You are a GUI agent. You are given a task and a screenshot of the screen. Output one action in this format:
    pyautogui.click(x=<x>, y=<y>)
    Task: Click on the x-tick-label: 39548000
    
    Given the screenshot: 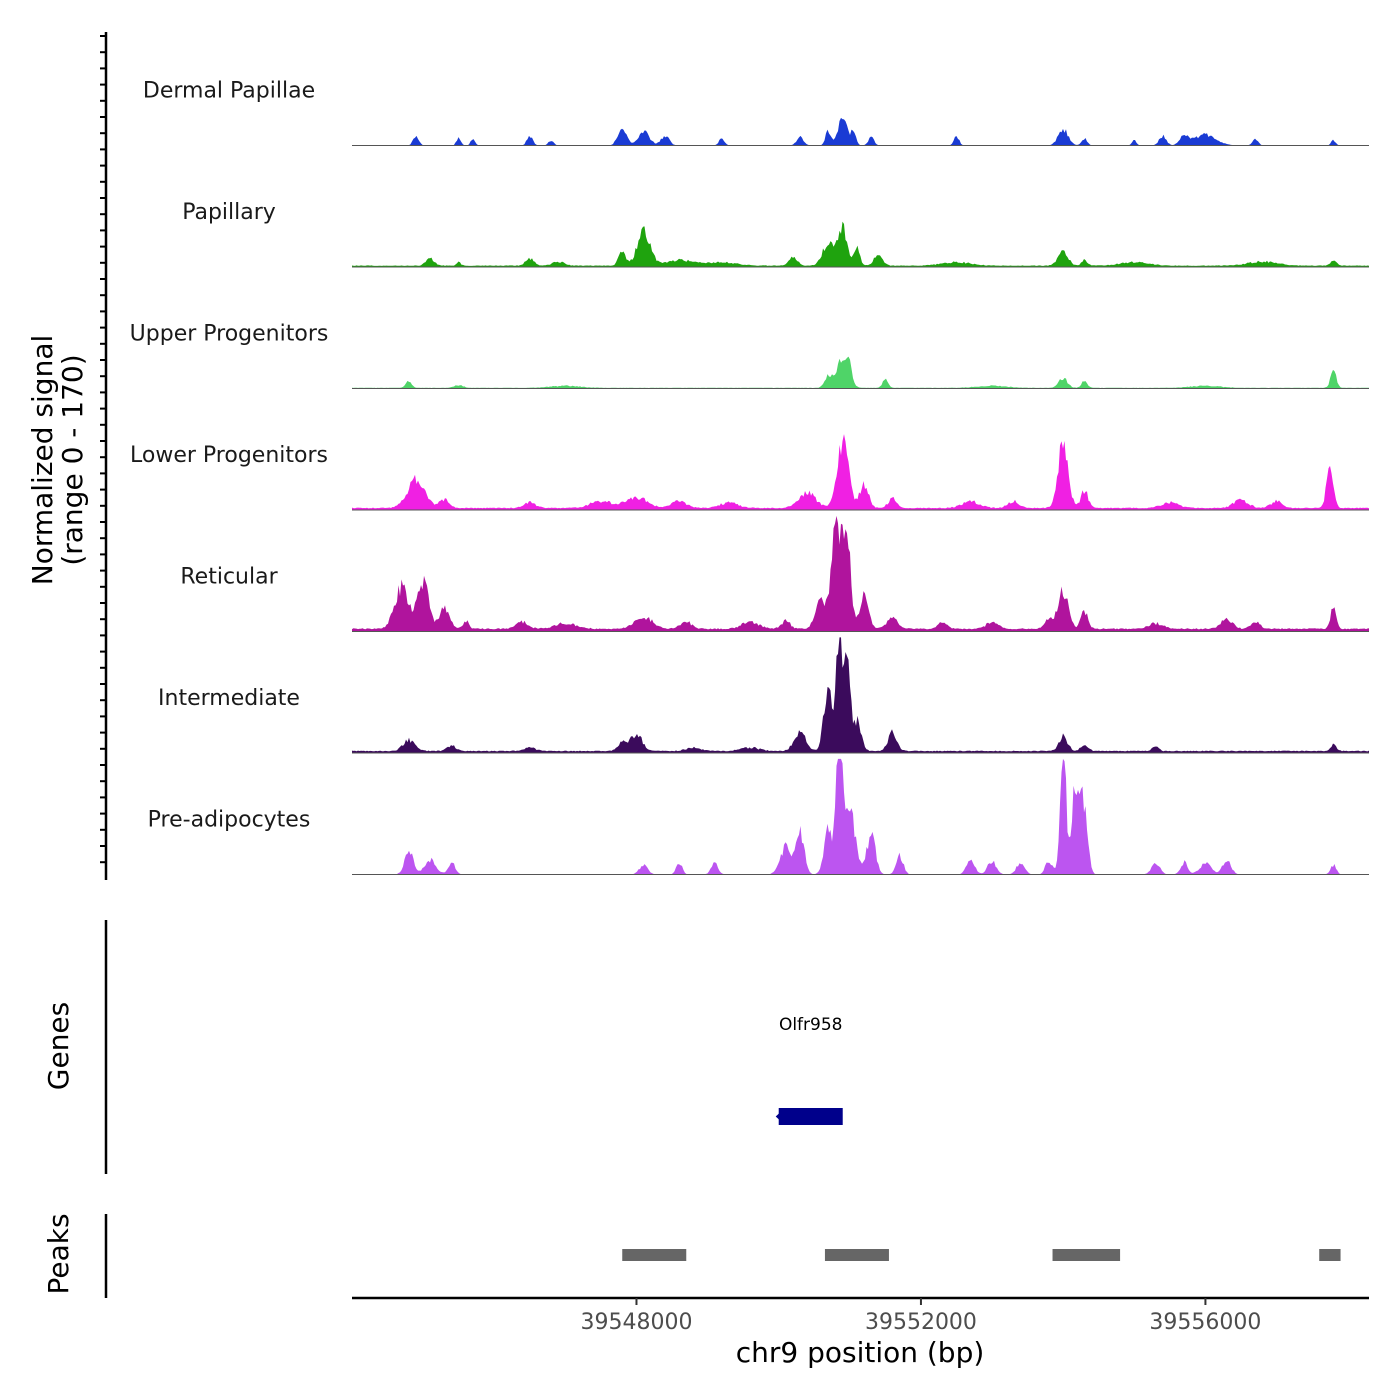 What is the action you would take?
    pyautogui.click(x=636, y=1322)
    